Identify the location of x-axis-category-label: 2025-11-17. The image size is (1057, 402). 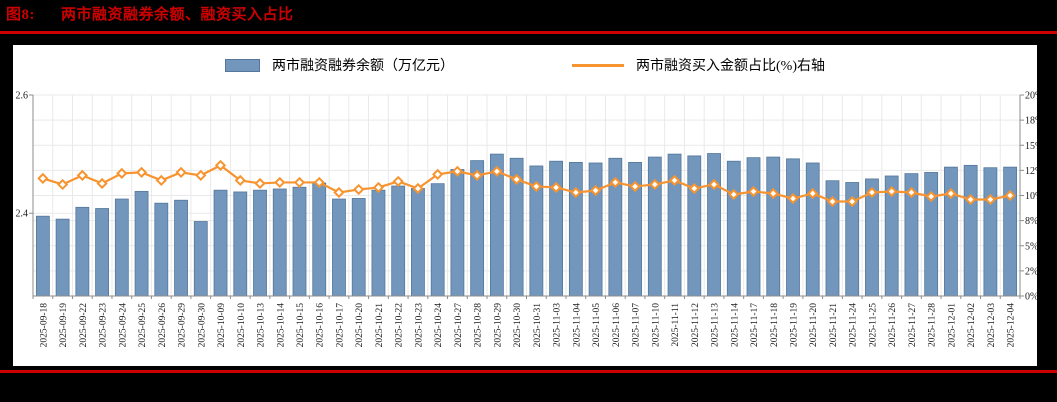
(755, 325).